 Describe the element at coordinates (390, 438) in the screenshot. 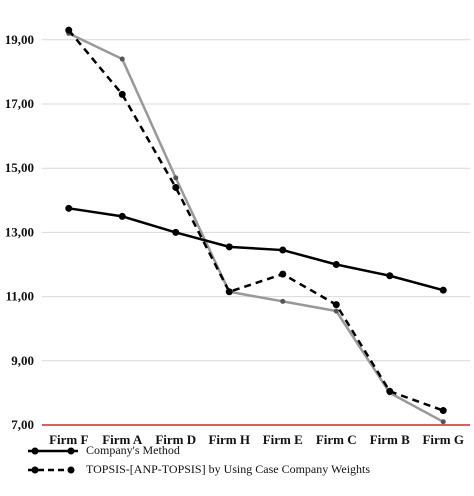

I see `x-tick-label: Firm B` at that location.